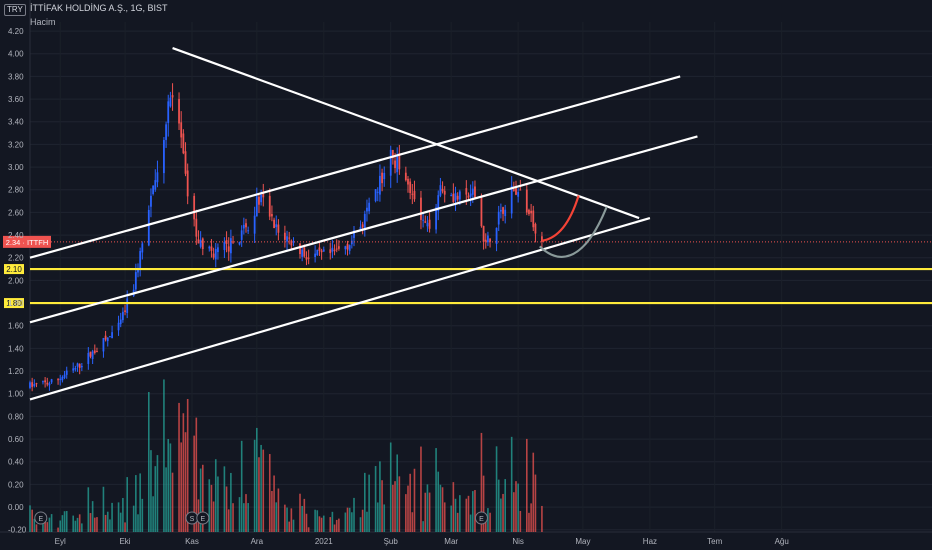 The height and width of the screenshot is (550, 932). I want to click on y-tick-label: 0.40, so click(16, 462).